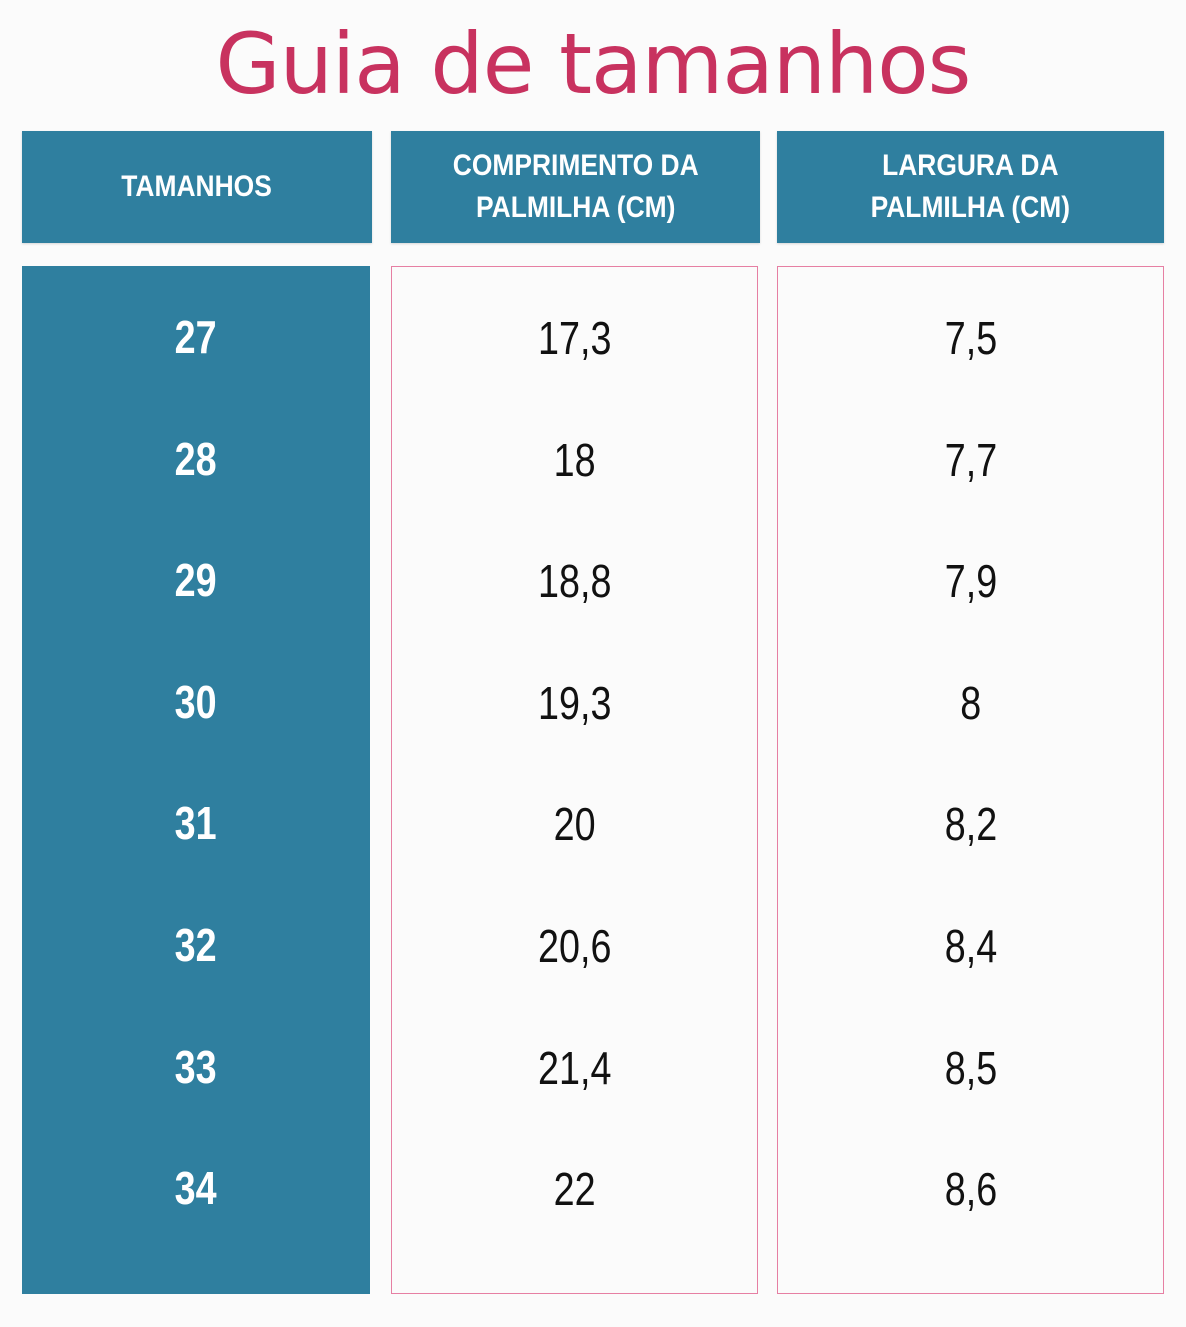 Image resolution: width=1186 pixels, height=1327 pixels. I want to click on length-cell: 20, so click(574, 824).